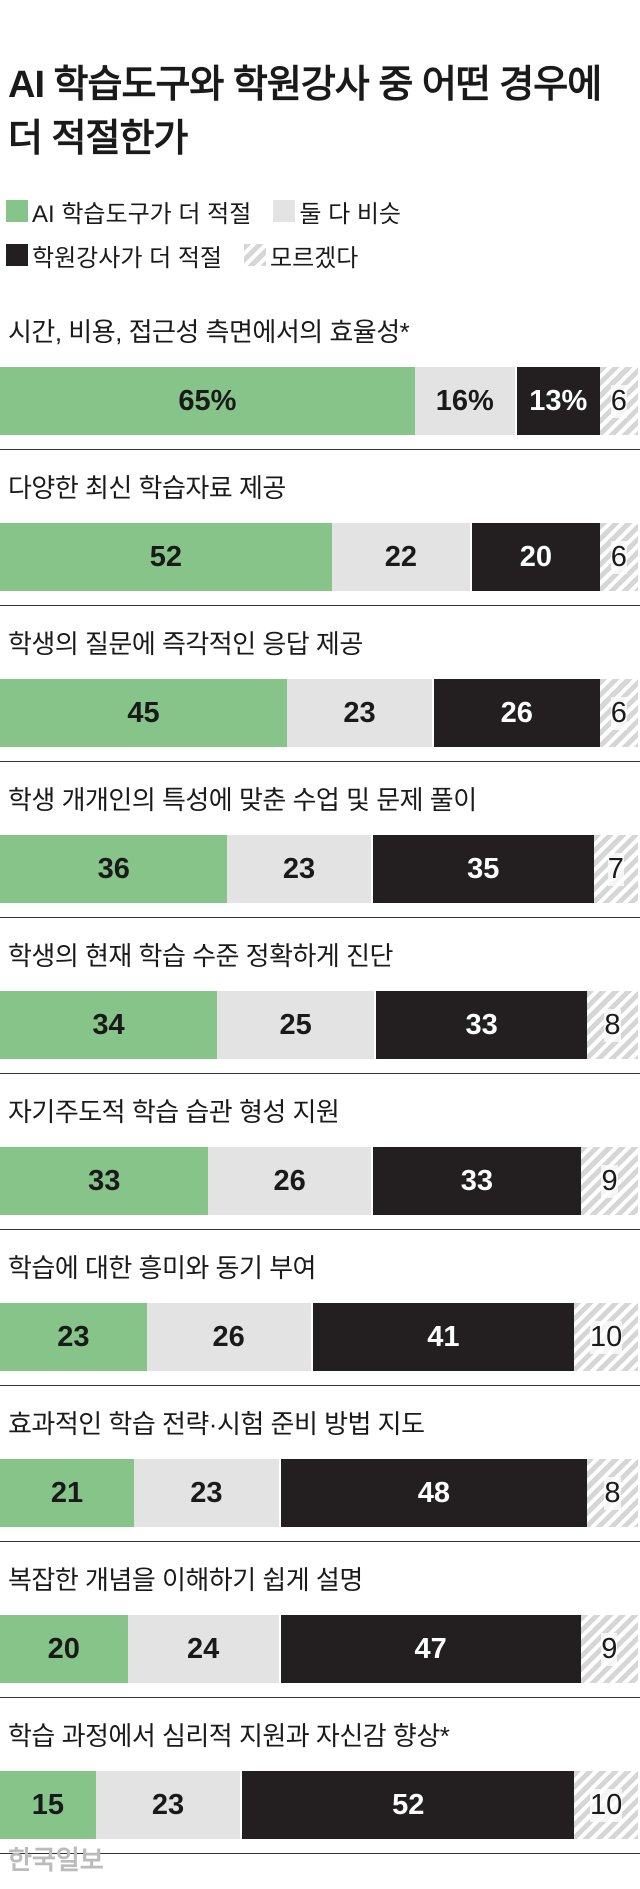 The height and width of the screenshot is (1889, 640). What do you see at coordinates (108, 1024) in the screenshot?
I see `value-label: 34` at bounding box center [108, 1024].